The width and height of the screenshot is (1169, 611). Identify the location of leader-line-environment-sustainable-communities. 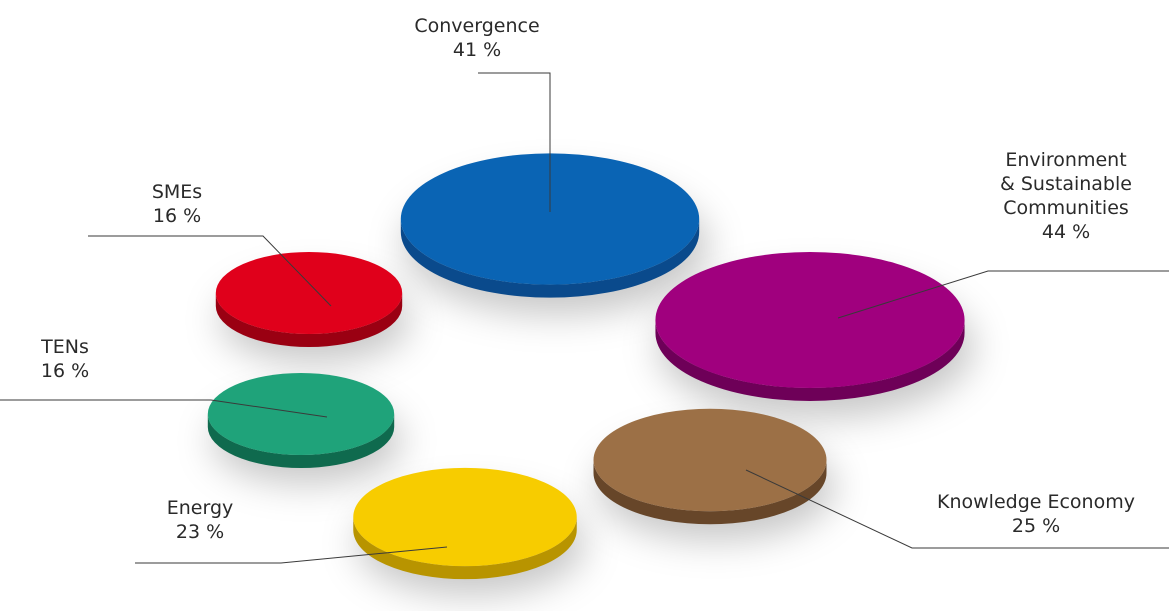
(1003, 294).